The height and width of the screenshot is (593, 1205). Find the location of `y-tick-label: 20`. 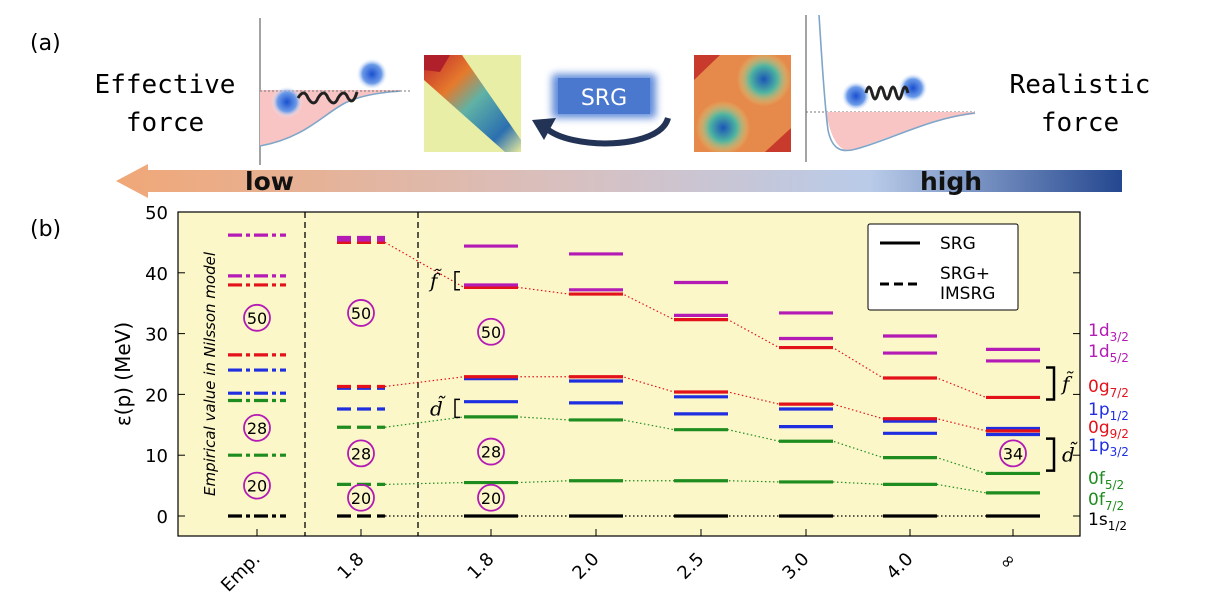

y-tick-label: 20 is located at coordinates (156, 395).